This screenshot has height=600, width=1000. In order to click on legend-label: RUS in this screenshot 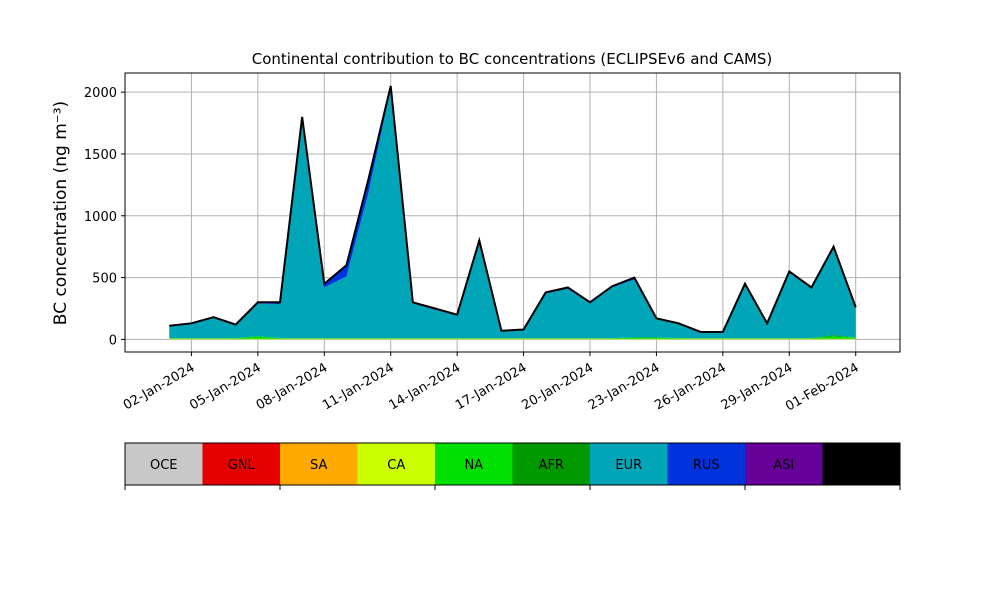, I will do `click(706, 465)`.